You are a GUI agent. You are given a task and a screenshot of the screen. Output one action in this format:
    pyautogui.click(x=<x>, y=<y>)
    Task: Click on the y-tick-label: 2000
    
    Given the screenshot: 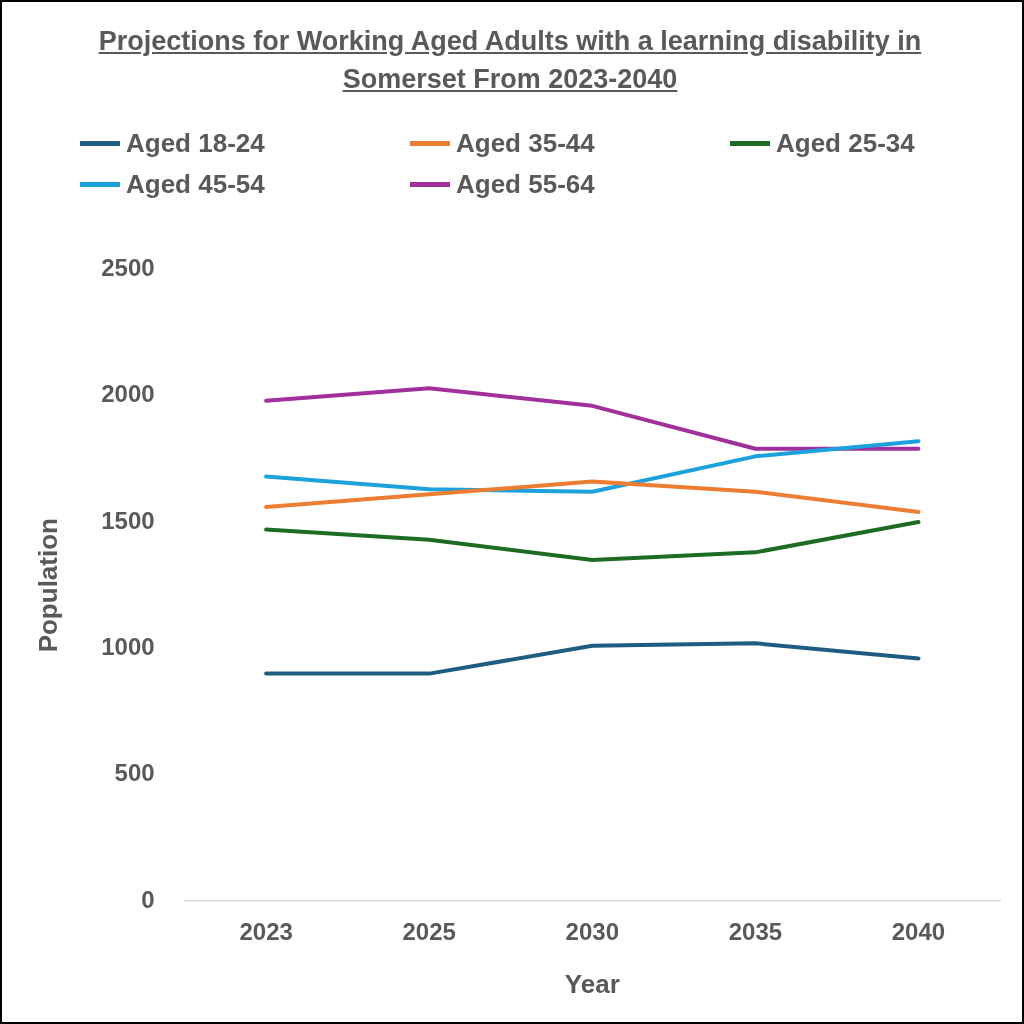 What is the action you would take?
    pyautogui.click(x=128, y=394)
    